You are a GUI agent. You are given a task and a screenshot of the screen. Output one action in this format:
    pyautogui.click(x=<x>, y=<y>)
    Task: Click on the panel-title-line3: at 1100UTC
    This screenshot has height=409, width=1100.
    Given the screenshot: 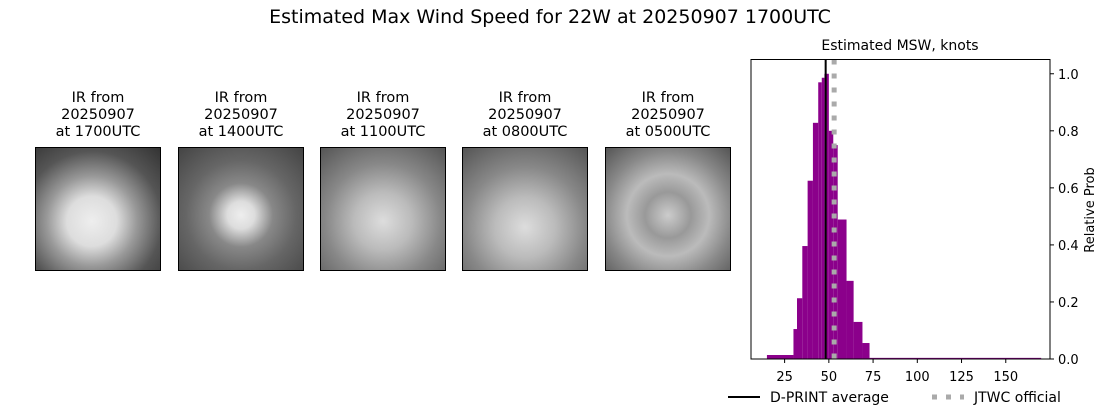 What is the action you would take?
    pyautogui.click(x=383, y=132)
    